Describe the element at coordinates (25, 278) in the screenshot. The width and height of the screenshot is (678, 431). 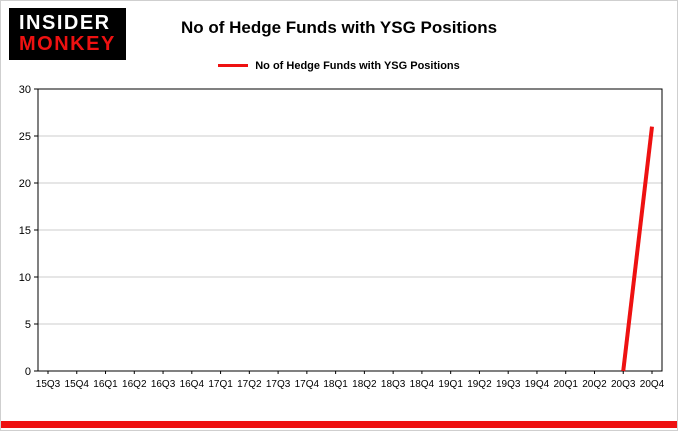
I see `y-tick-label: 10` at that location.